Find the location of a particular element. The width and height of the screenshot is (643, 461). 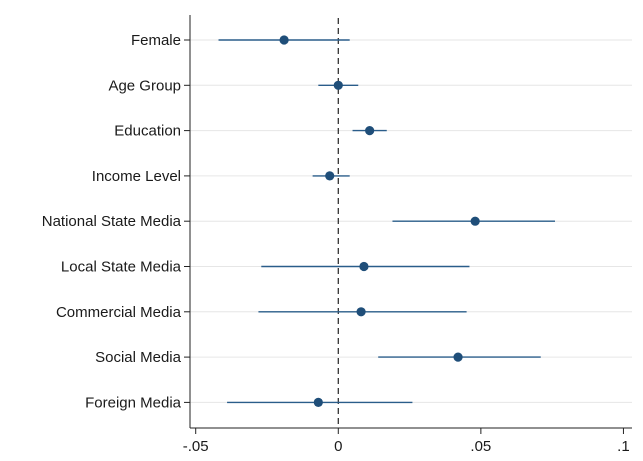

category-label: National State Media is located at coordinates (112, 221).